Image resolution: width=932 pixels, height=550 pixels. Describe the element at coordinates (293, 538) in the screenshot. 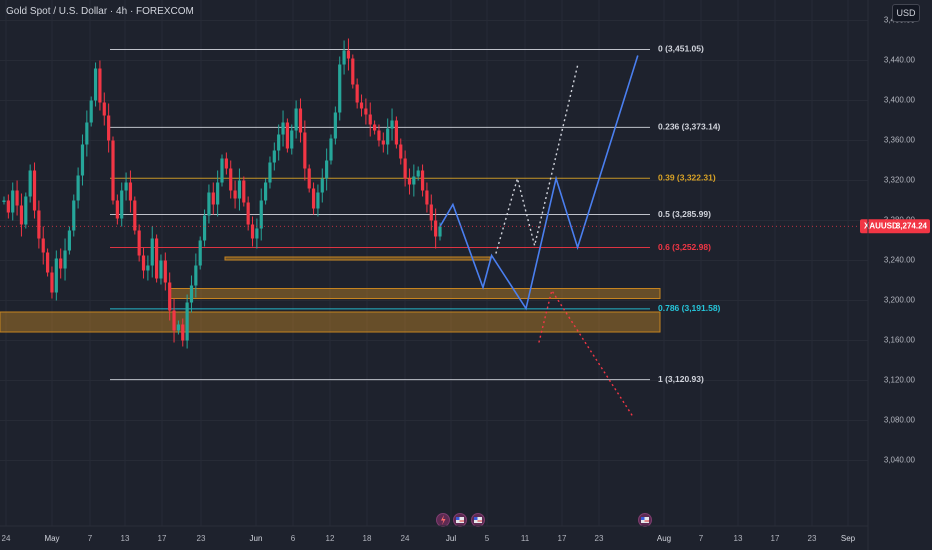

I see `x-tick-label: 6` at that location.